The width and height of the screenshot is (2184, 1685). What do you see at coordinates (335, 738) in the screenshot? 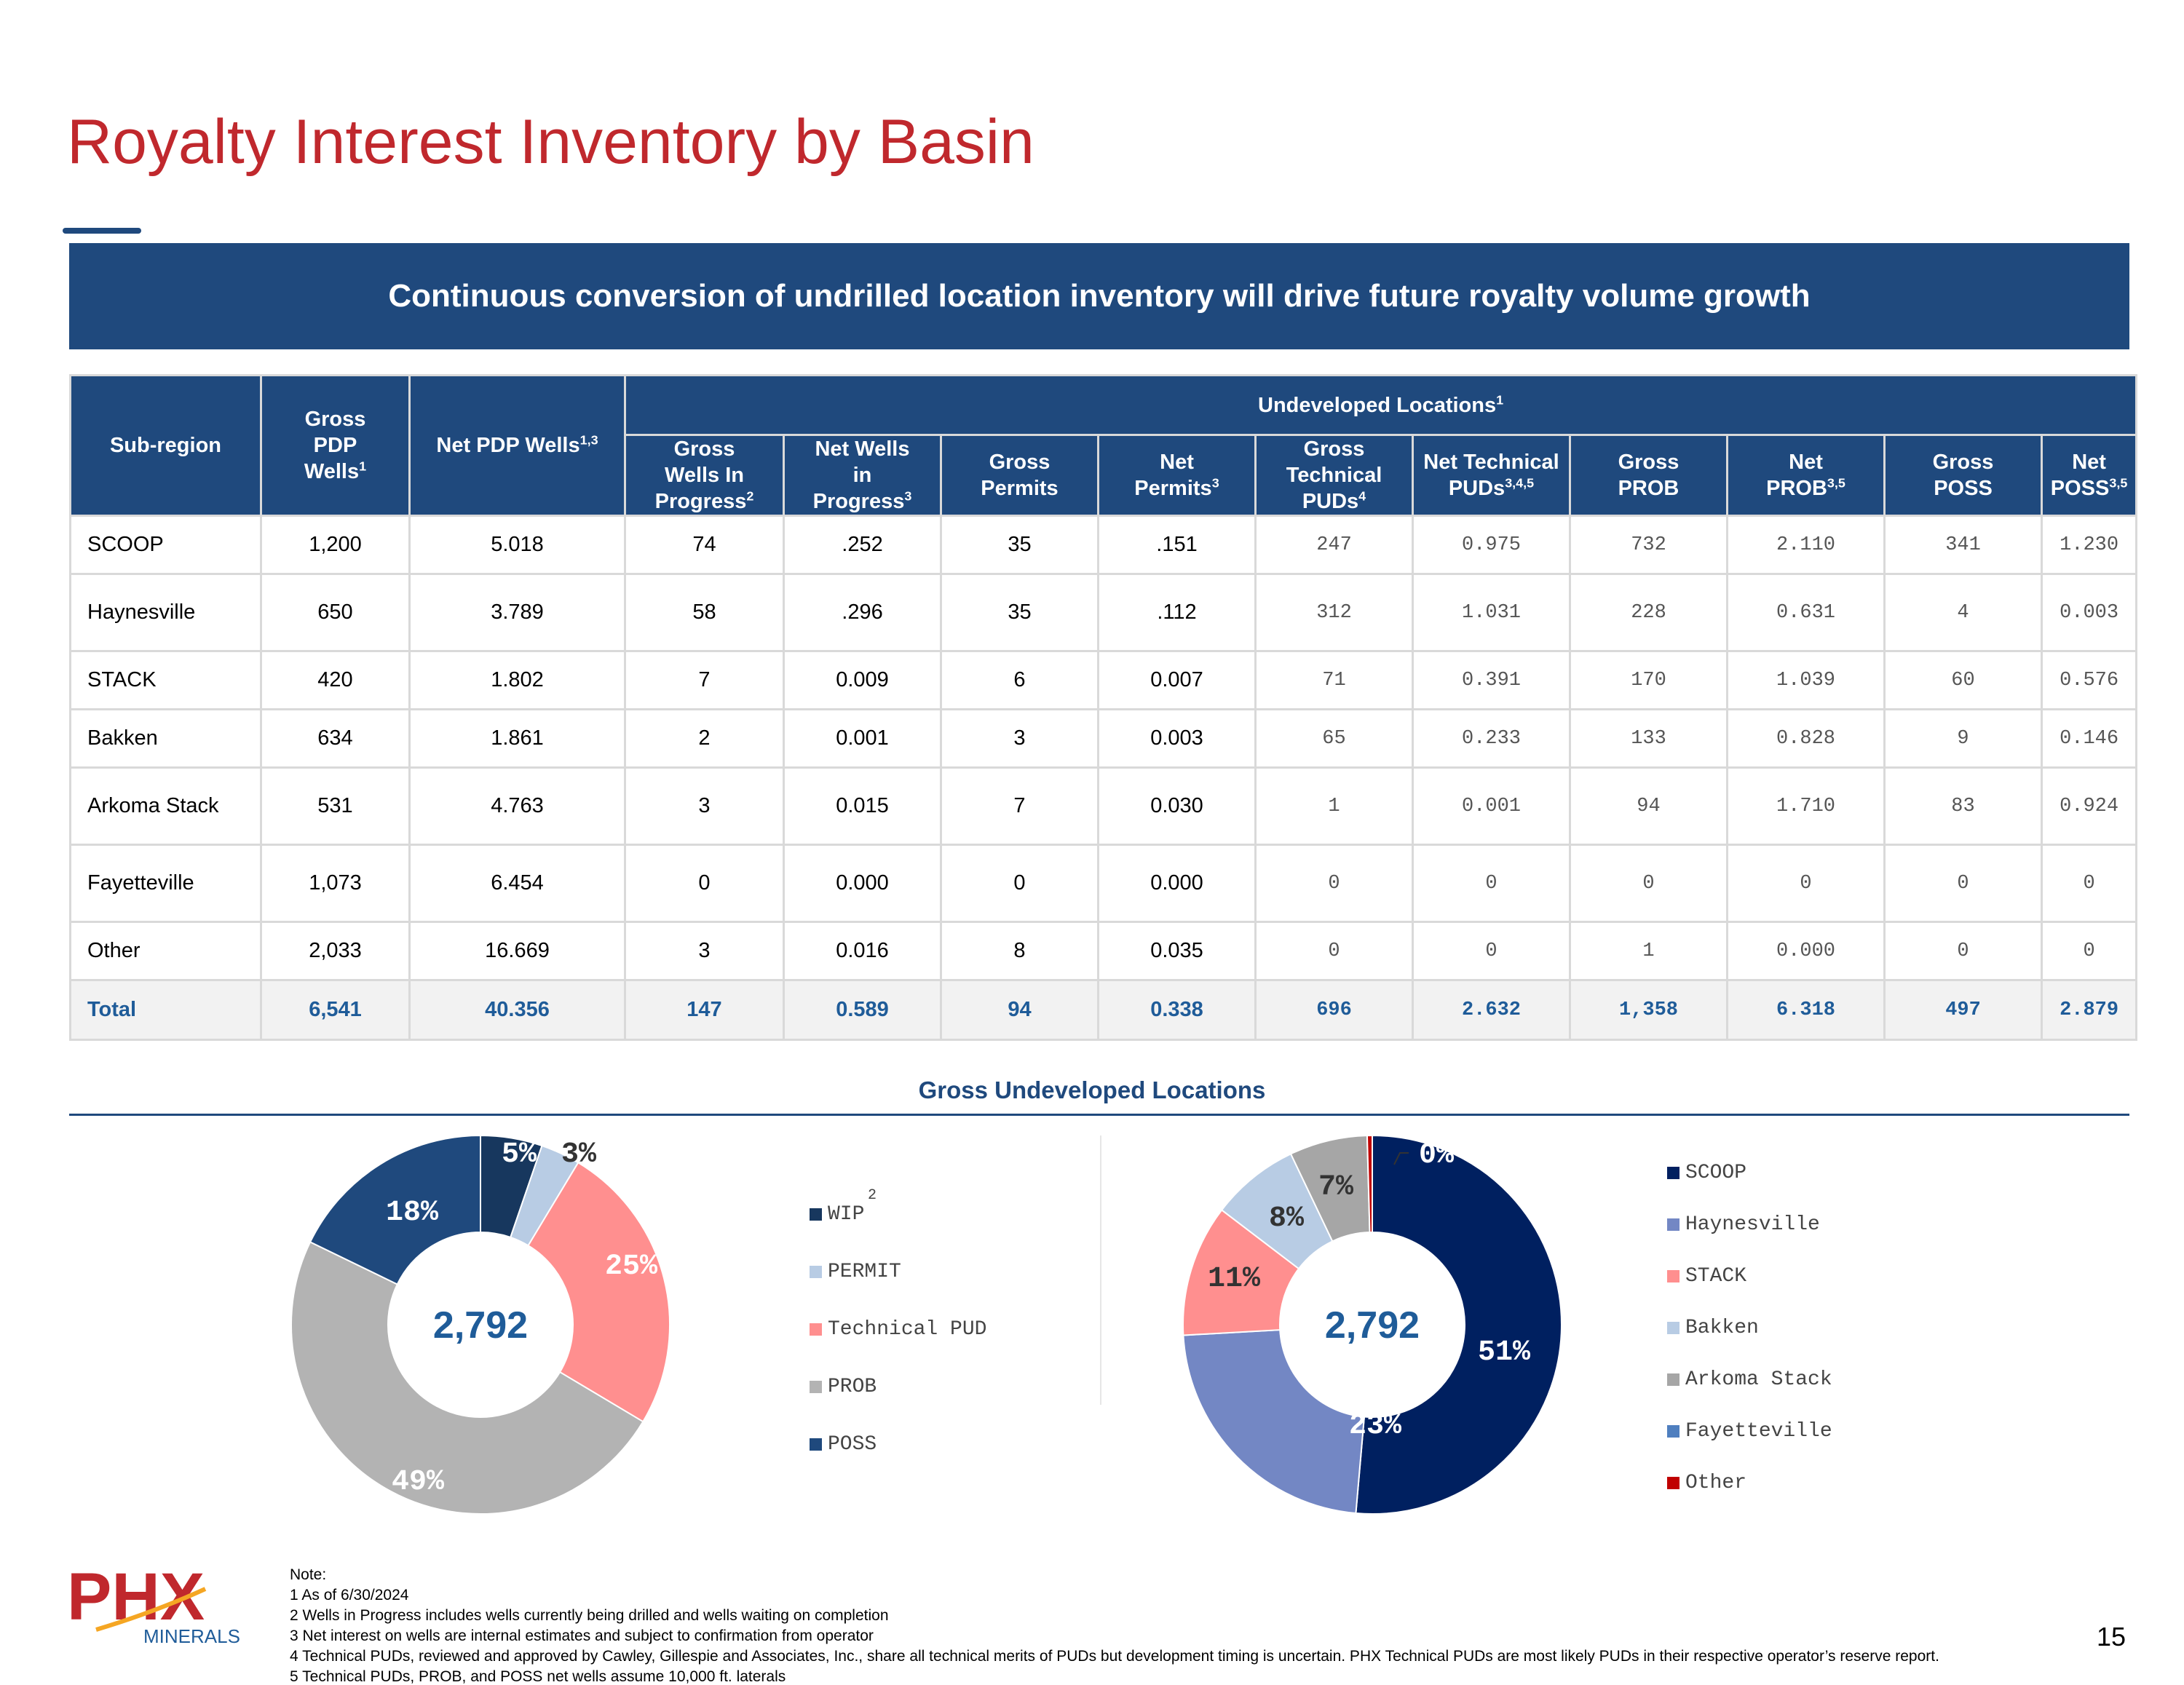
I see `value-cell: 634` at bounding box center [335, 738].